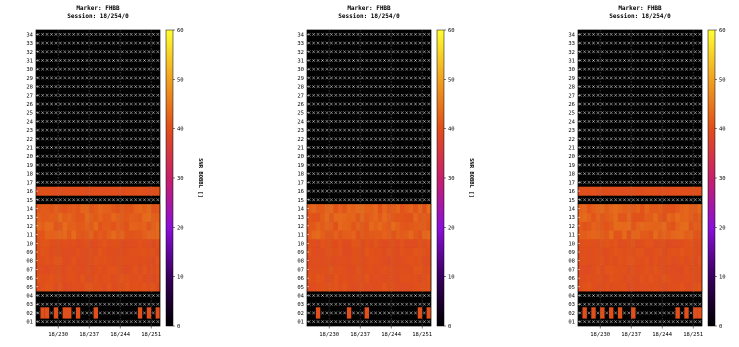 Image resolution: width=739 pixels, height=347 pixels. I want to click on y-tick-label: 19, so click(571, 166).